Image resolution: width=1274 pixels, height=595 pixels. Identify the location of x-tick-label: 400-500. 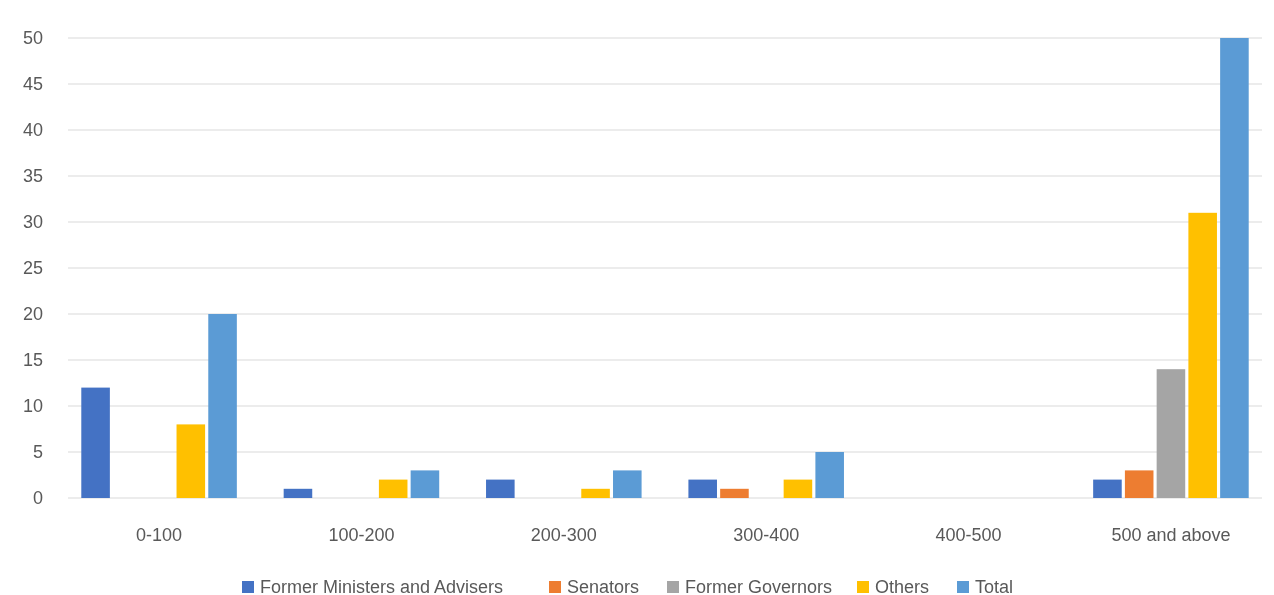
(968, 535).